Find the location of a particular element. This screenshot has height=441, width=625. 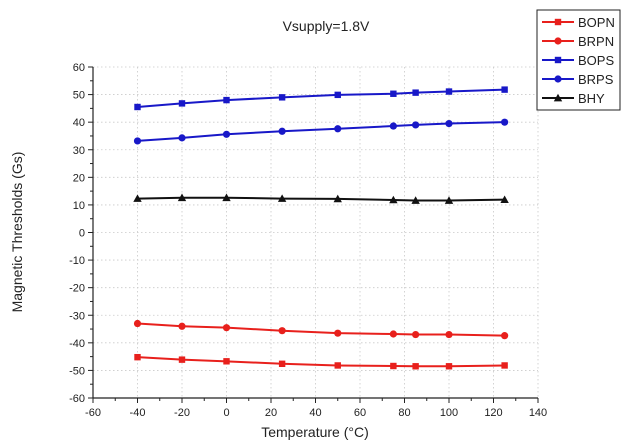

legend-item-brps: BRPS is located at coordinates (578, 79).